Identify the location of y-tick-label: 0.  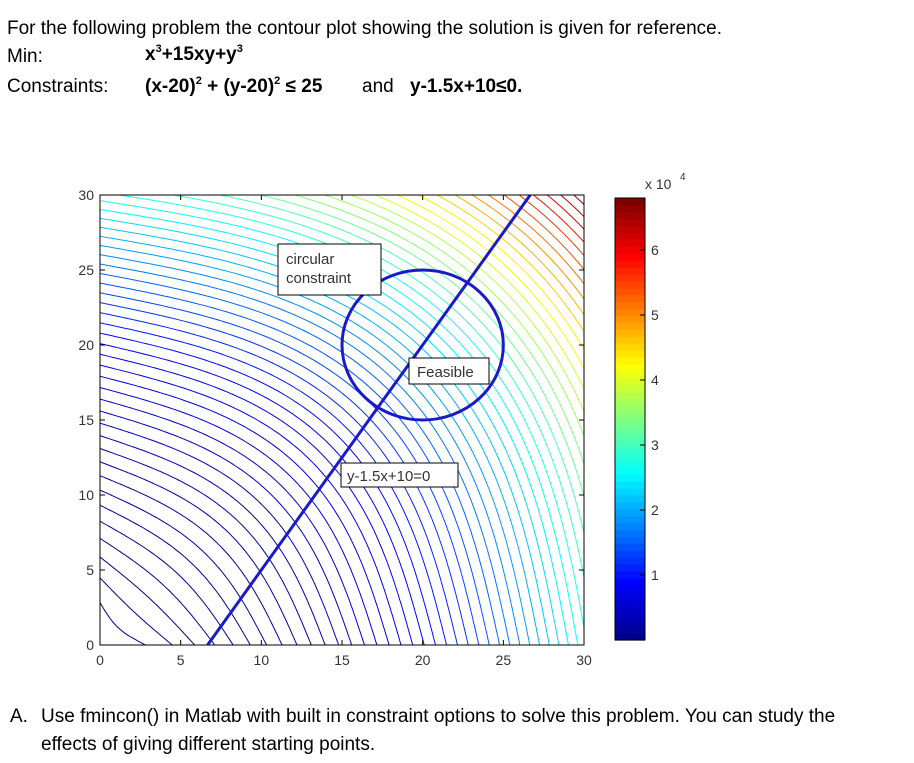
(90, 645).